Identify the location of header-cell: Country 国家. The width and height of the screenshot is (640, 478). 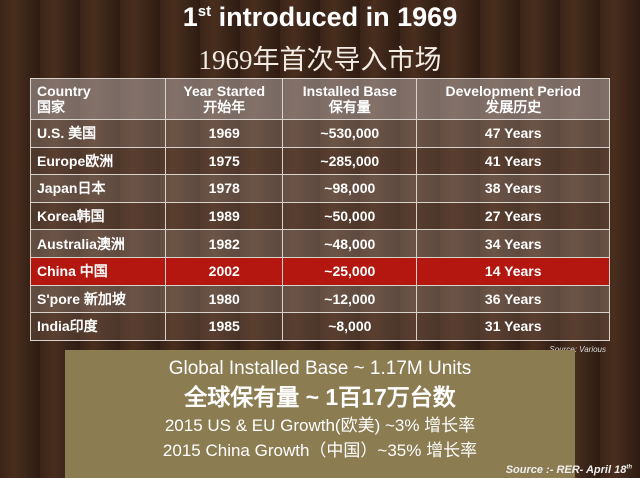
(98, 99).